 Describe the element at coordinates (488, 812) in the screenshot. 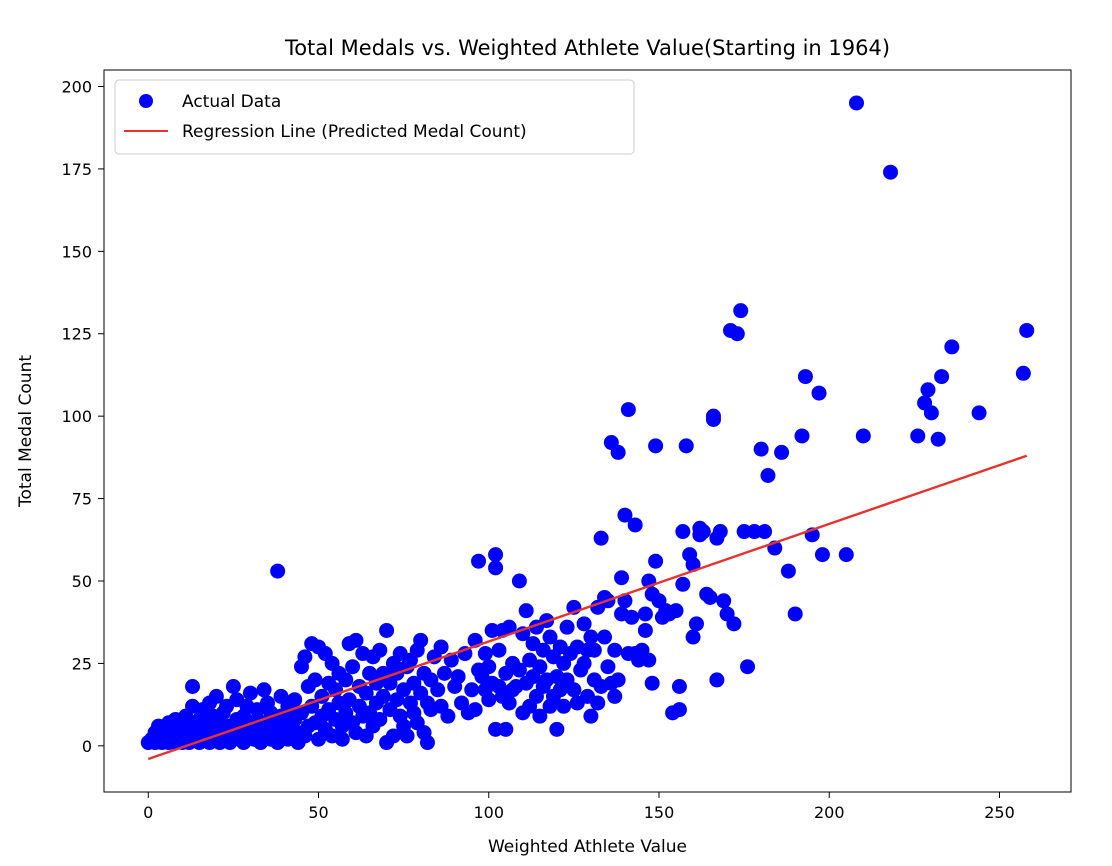

I see `x-tick-label: 100` at that location.